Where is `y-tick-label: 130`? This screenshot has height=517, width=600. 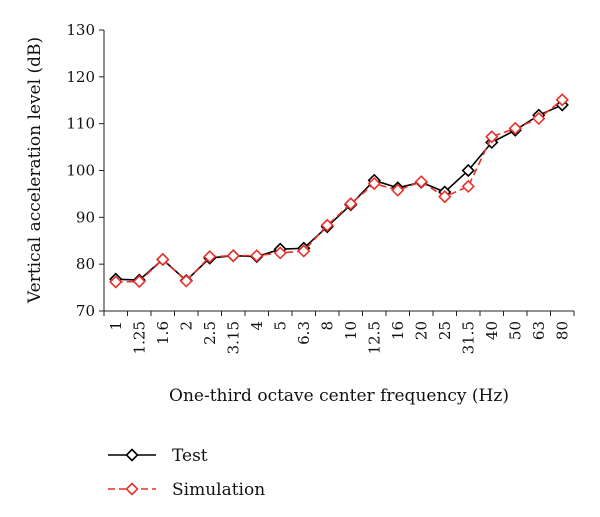
y-tick-label: 130 is located at coordinates (80, 30).